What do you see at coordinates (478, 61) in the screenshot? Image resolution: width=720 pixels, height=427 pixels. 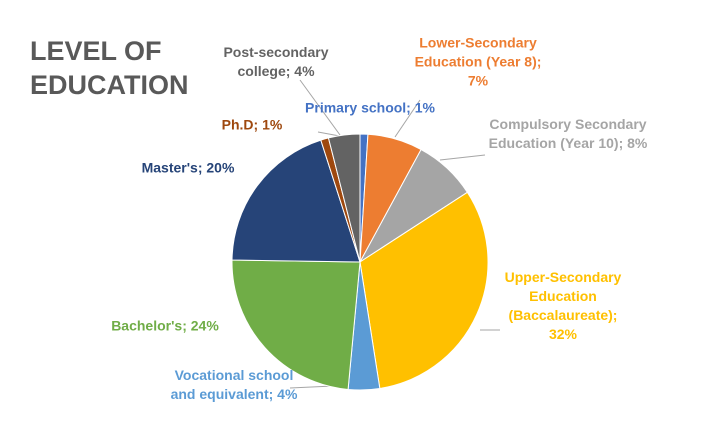 I see `data-label: Lower-Secondary Education (Year 8); 7%` at bounding box center [478, 61].